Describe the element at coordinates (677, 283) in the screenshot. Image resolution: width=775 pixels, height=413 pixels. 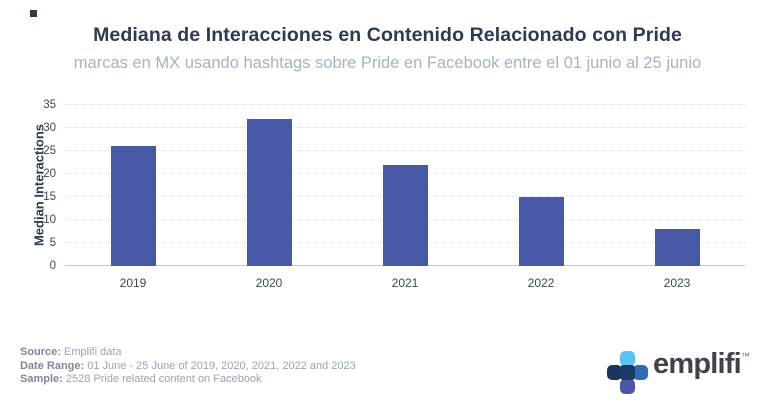
I see `x-tick-label-2023: 2023` at that location.